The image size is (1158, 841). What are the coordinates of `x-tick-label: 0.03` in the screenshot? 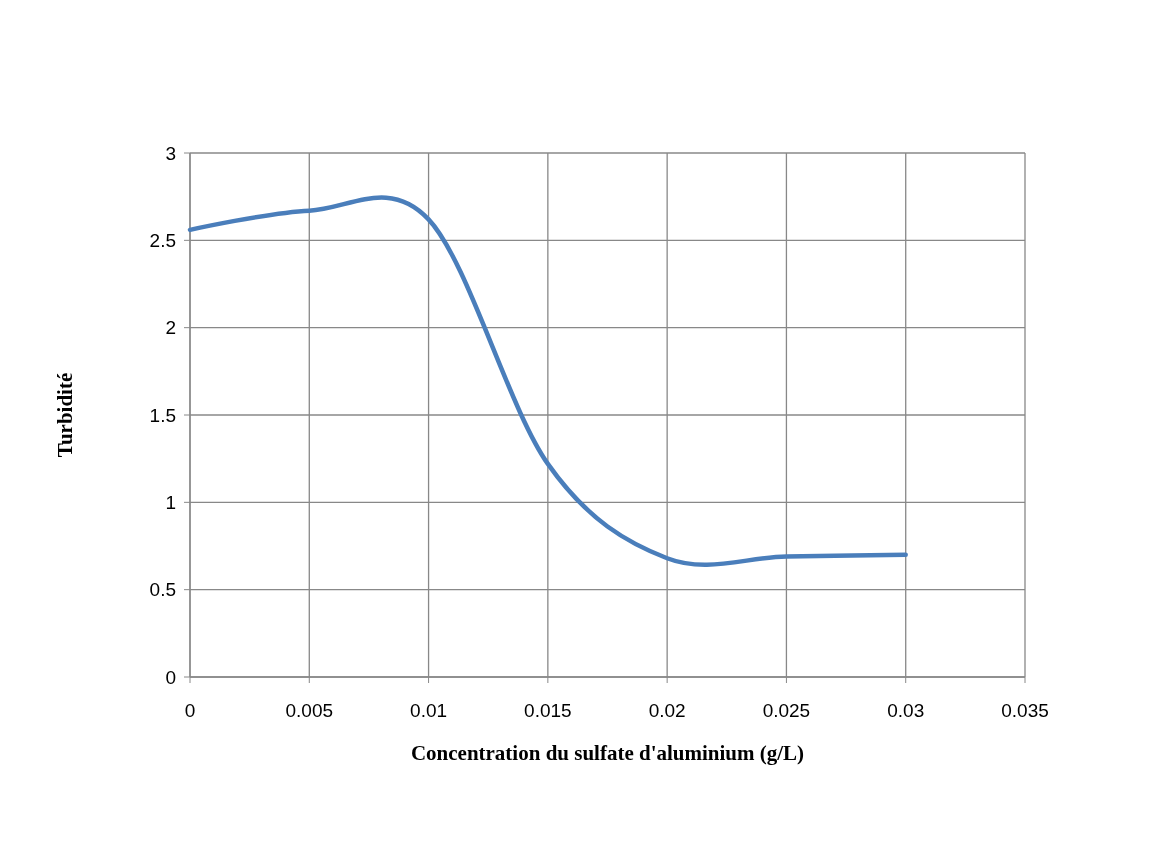 It's located at (906, 710).